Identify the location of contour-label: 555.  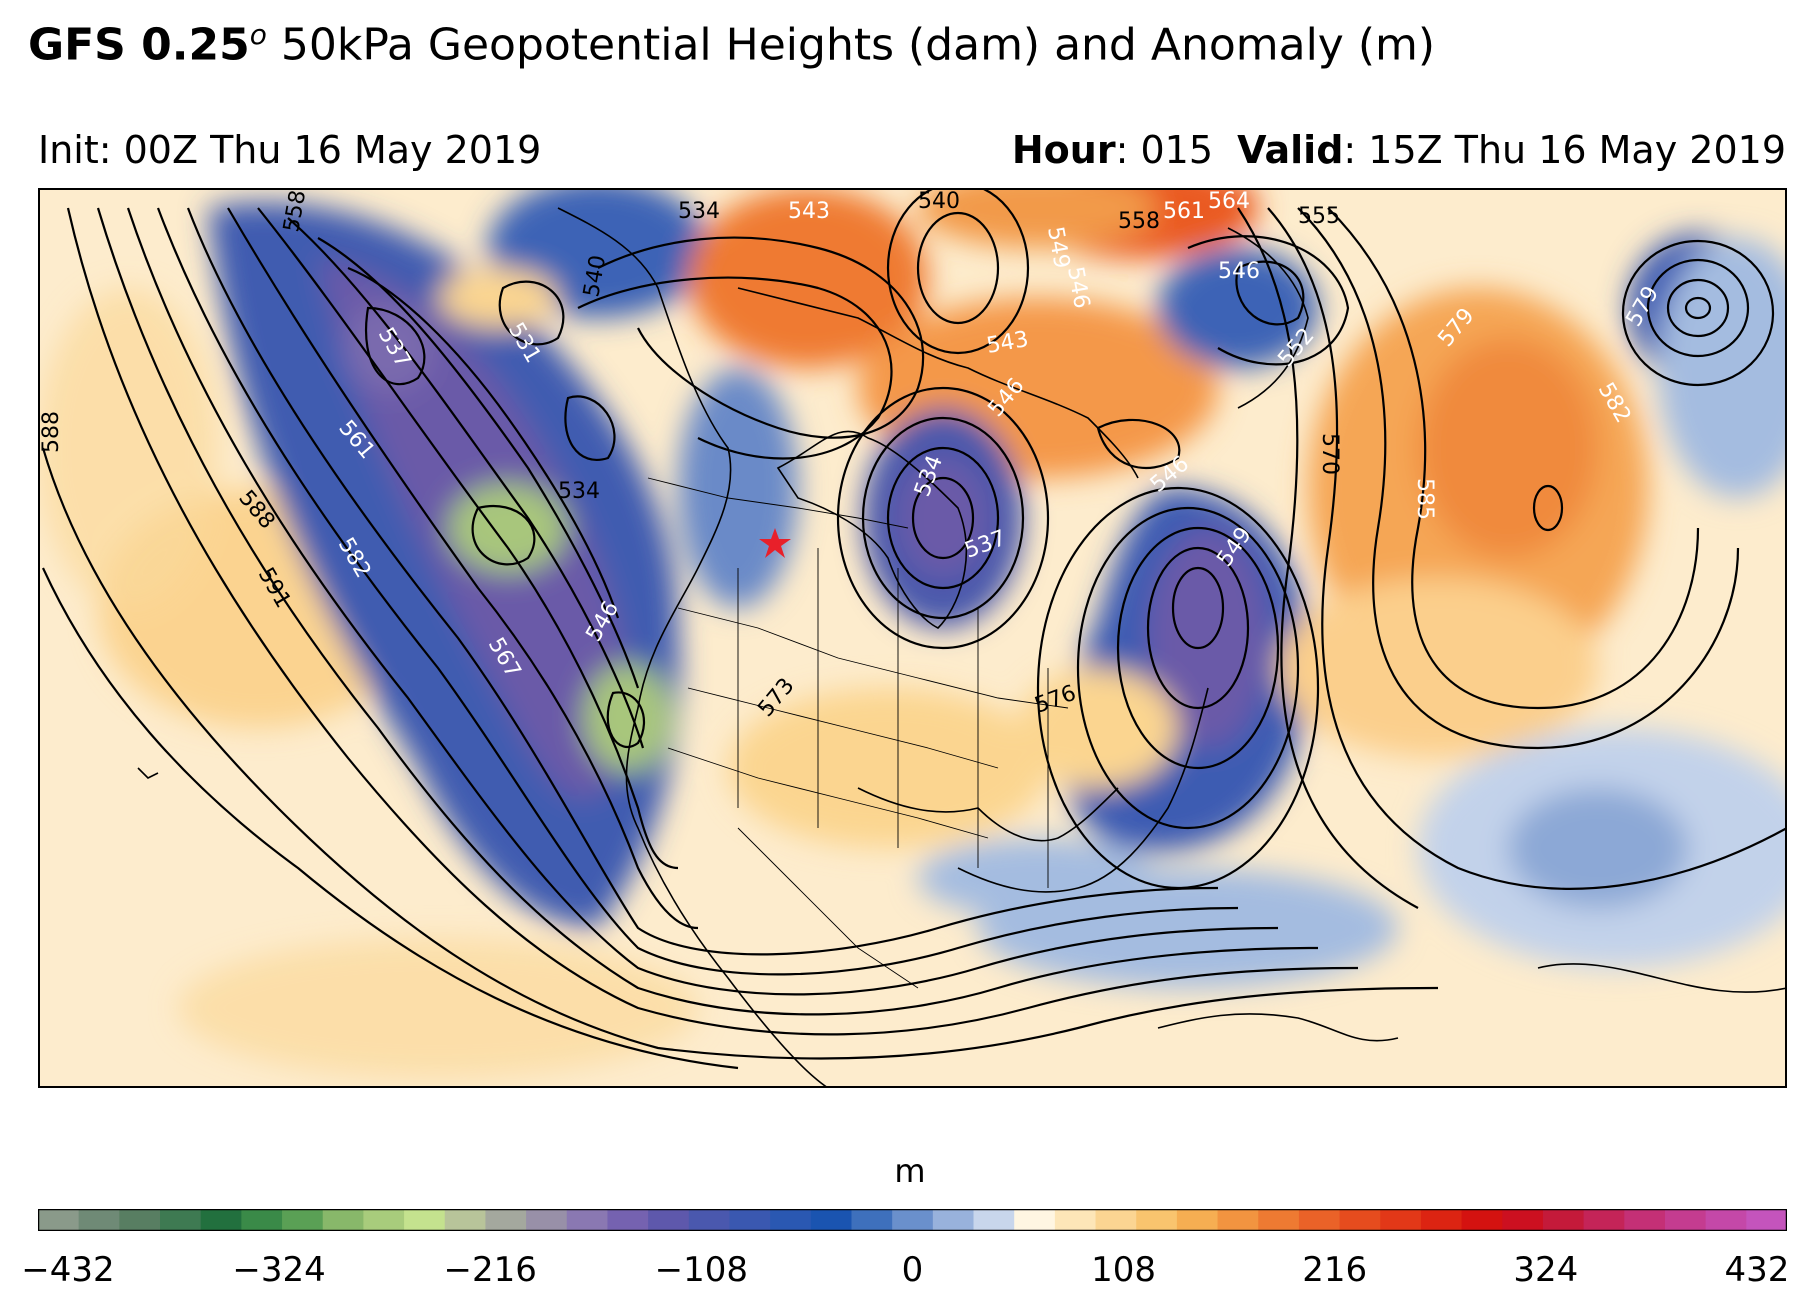
(1319, 216).